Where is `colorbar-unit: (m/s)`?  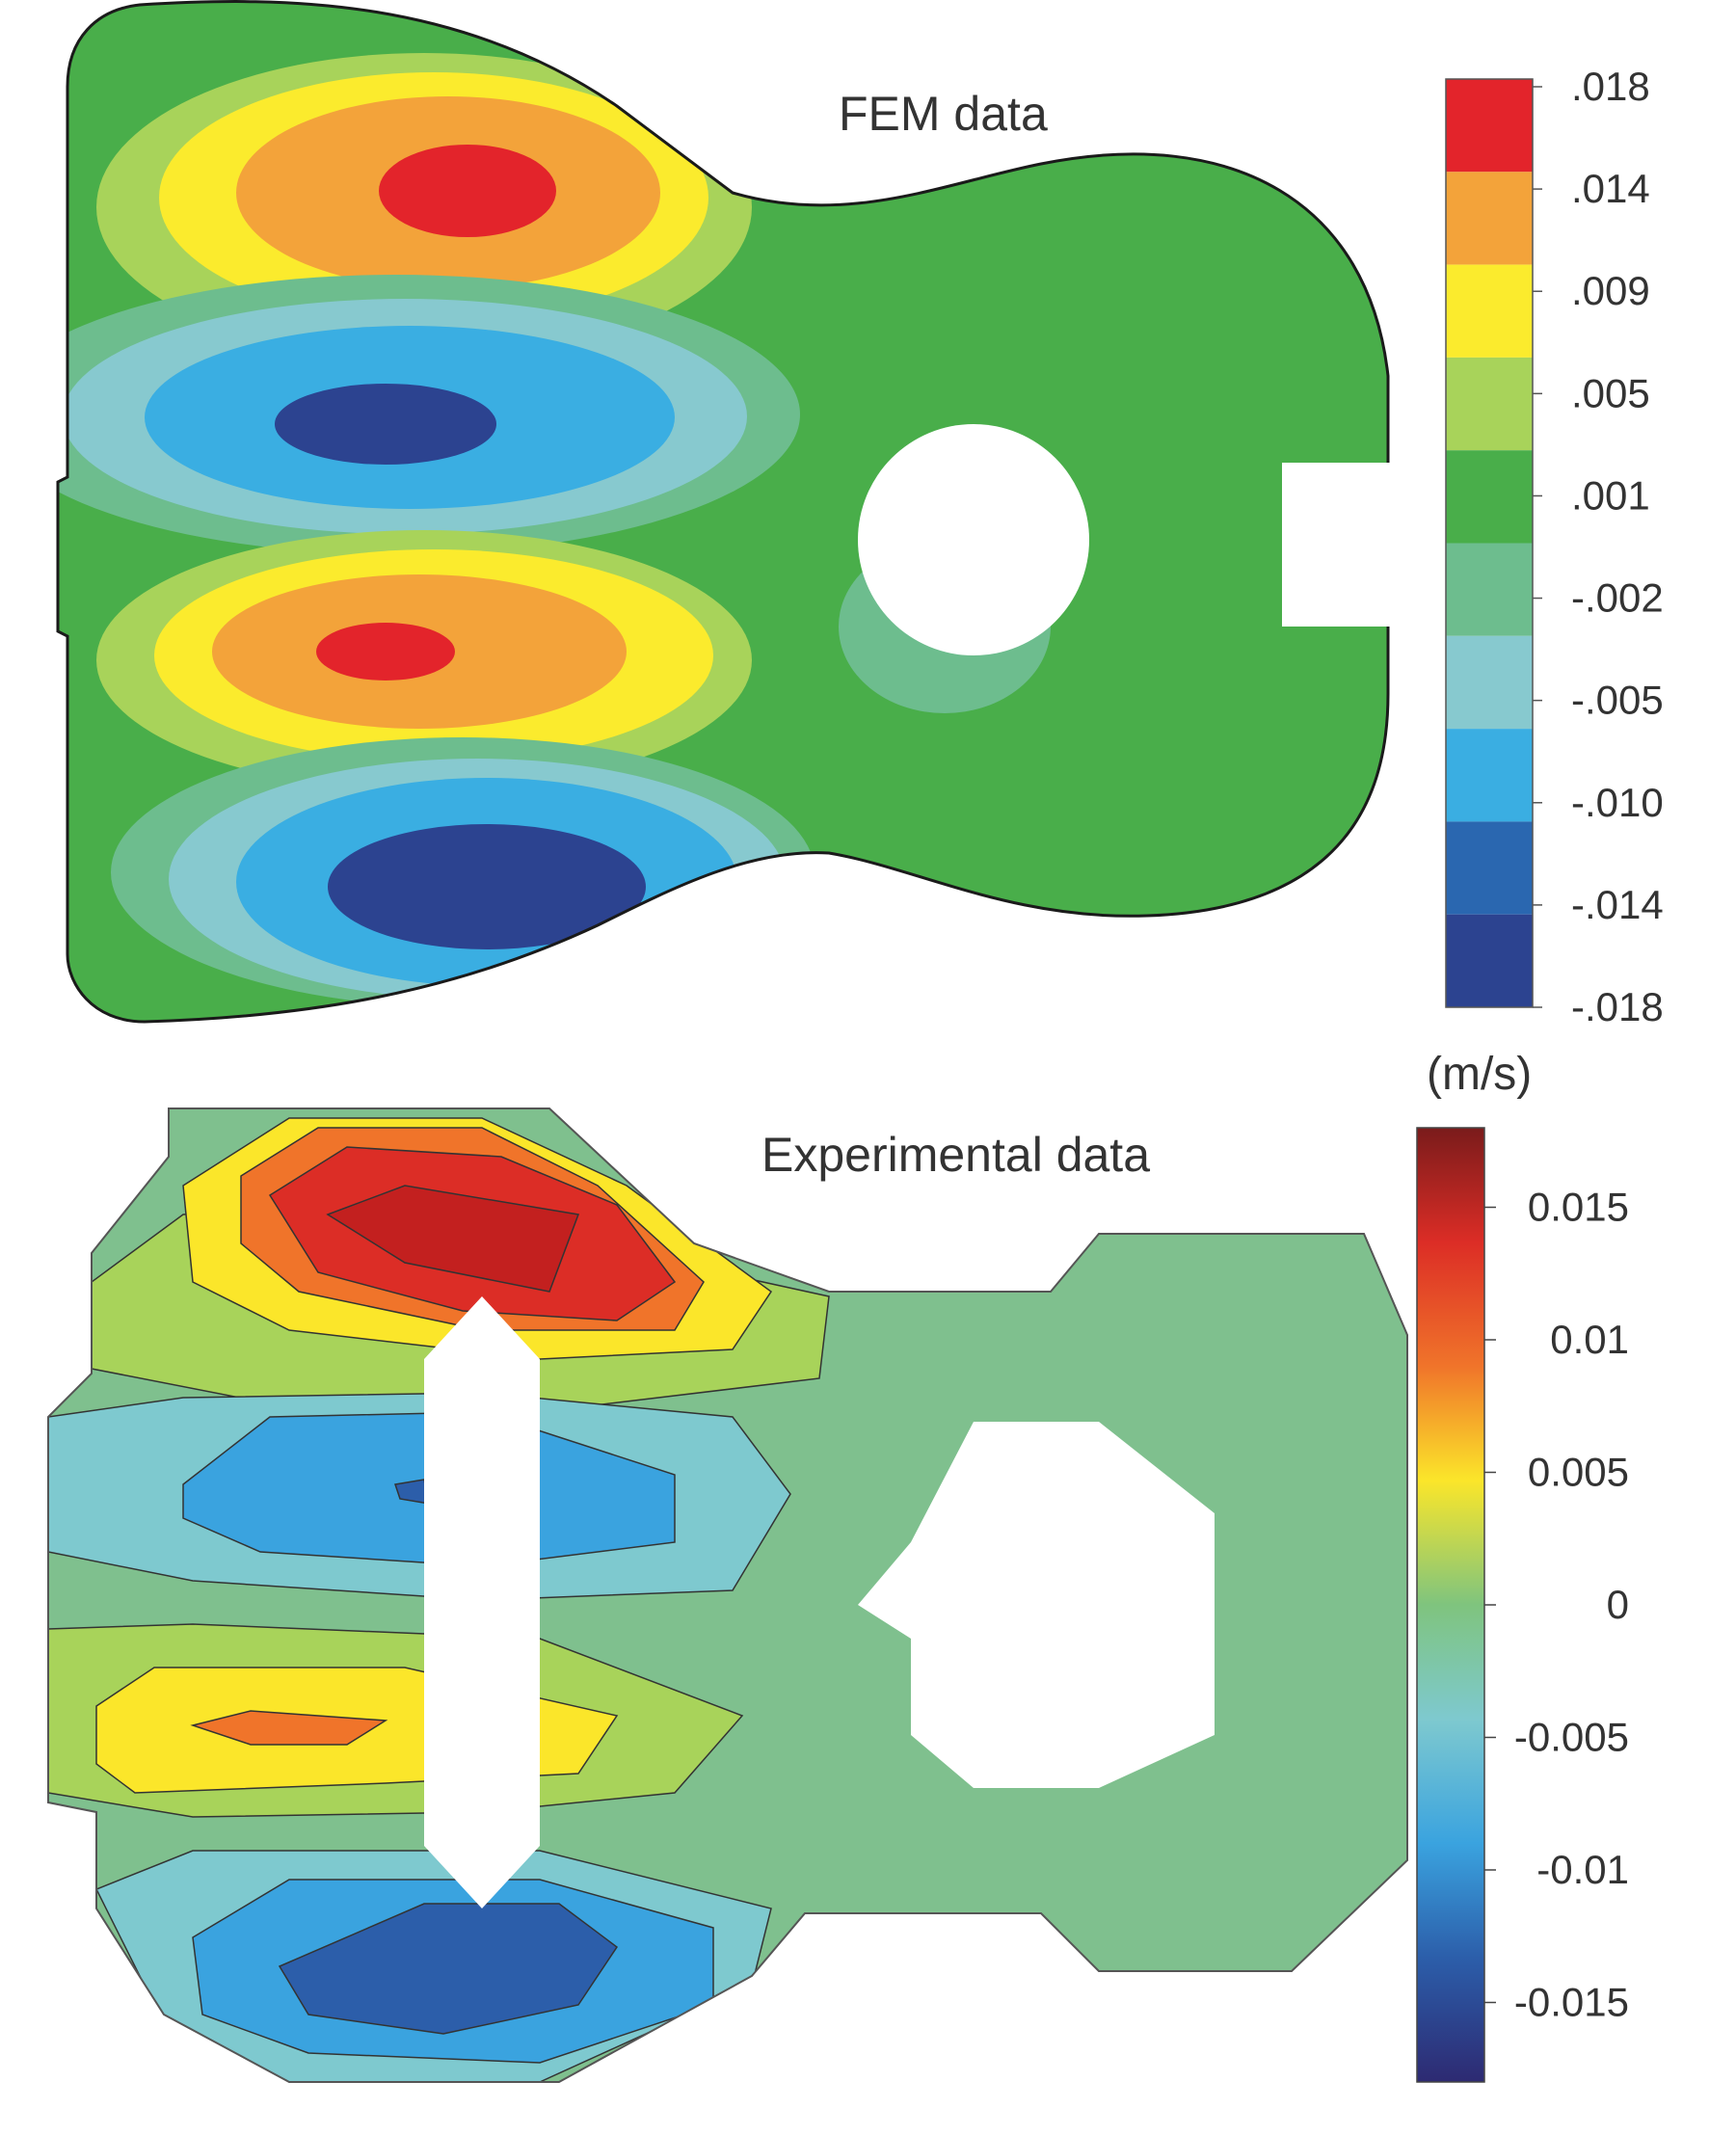 colorbar-unit: (m/s) is located at coordinates (1479, 1074).